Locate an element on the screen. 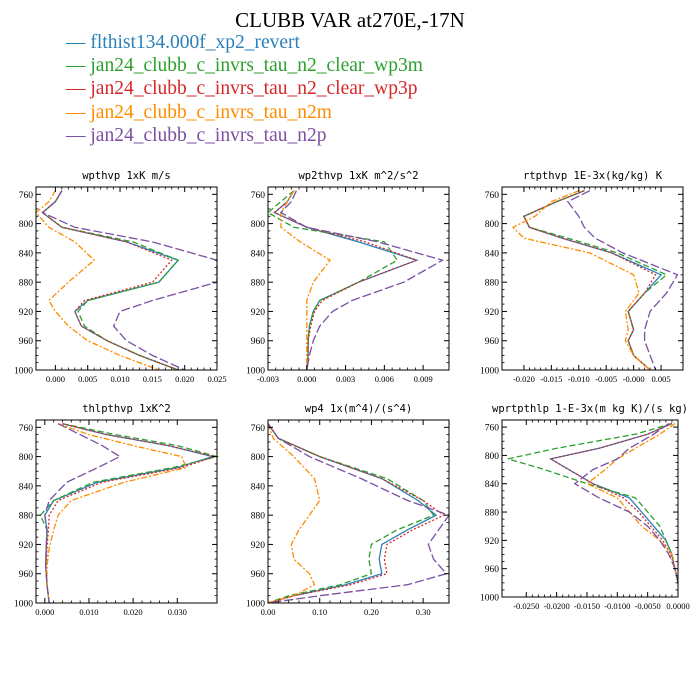  xtick-label-2-4: -0.000 is located at coordinates (634, 379).